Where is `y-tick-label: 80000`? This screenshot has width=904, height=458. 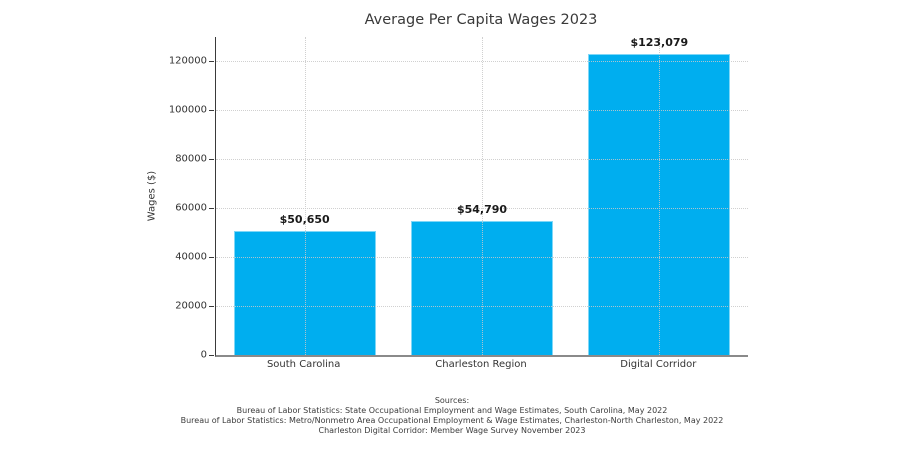
y-tick-label: 80000 is located at coordinates (191, 159).